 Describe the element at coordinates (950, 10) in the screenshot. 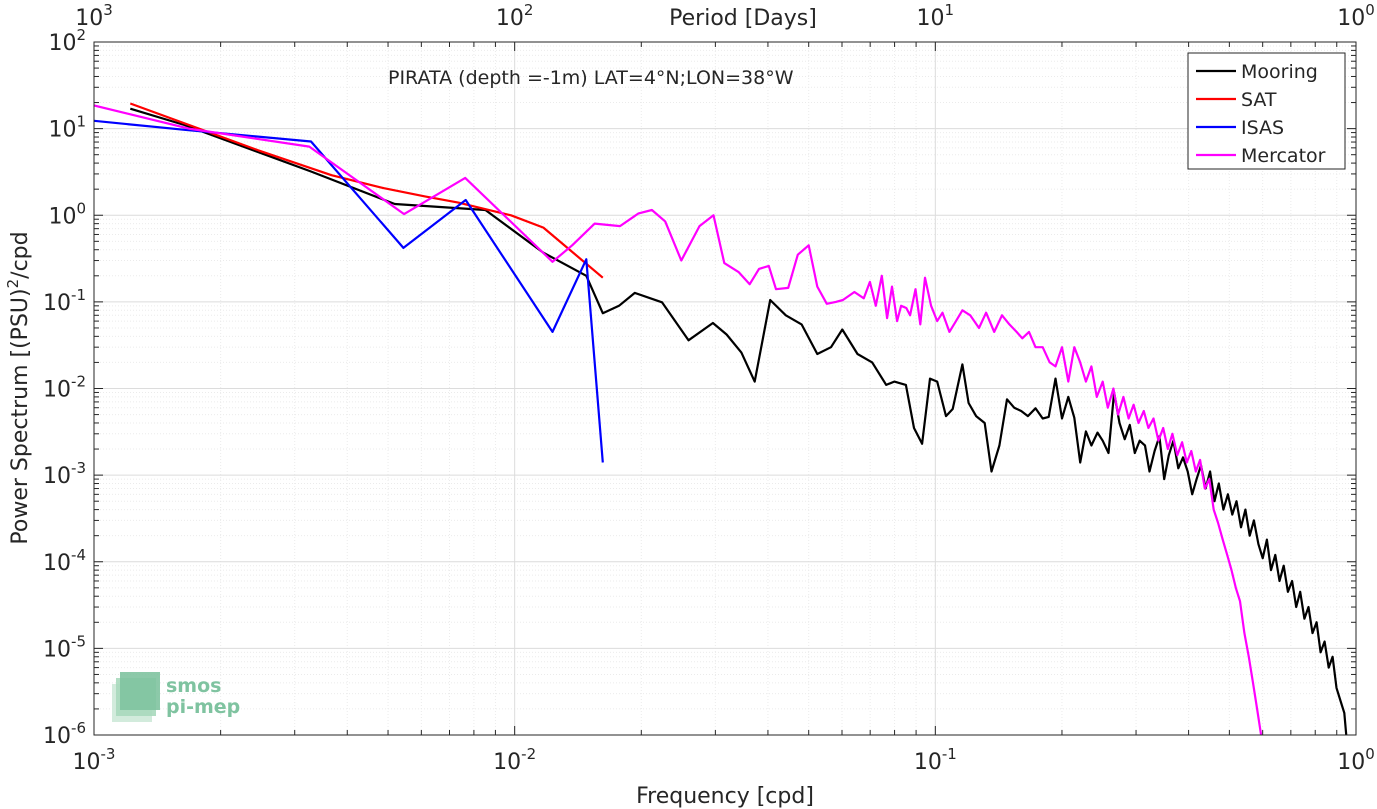

I see `top-tick-label-exponent: 1` at that location.